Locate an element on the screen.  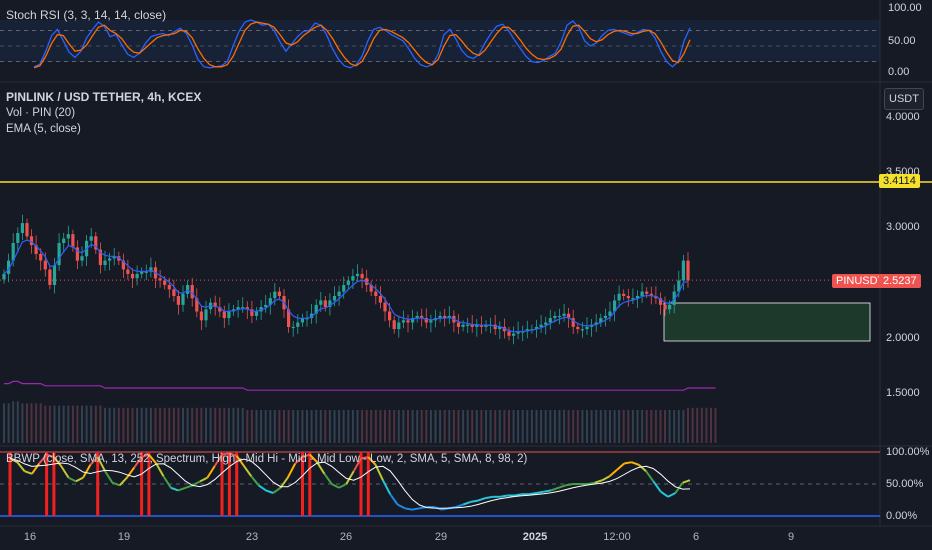
currency-chip: USDT is located at coordinates (904, 99).